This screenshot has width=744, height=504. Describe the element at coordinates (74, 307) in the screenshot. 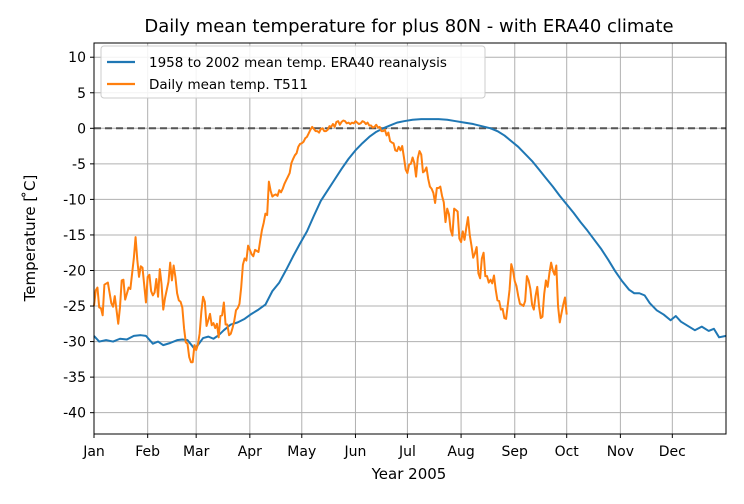

I see `y-tick-label: -25` at that location.